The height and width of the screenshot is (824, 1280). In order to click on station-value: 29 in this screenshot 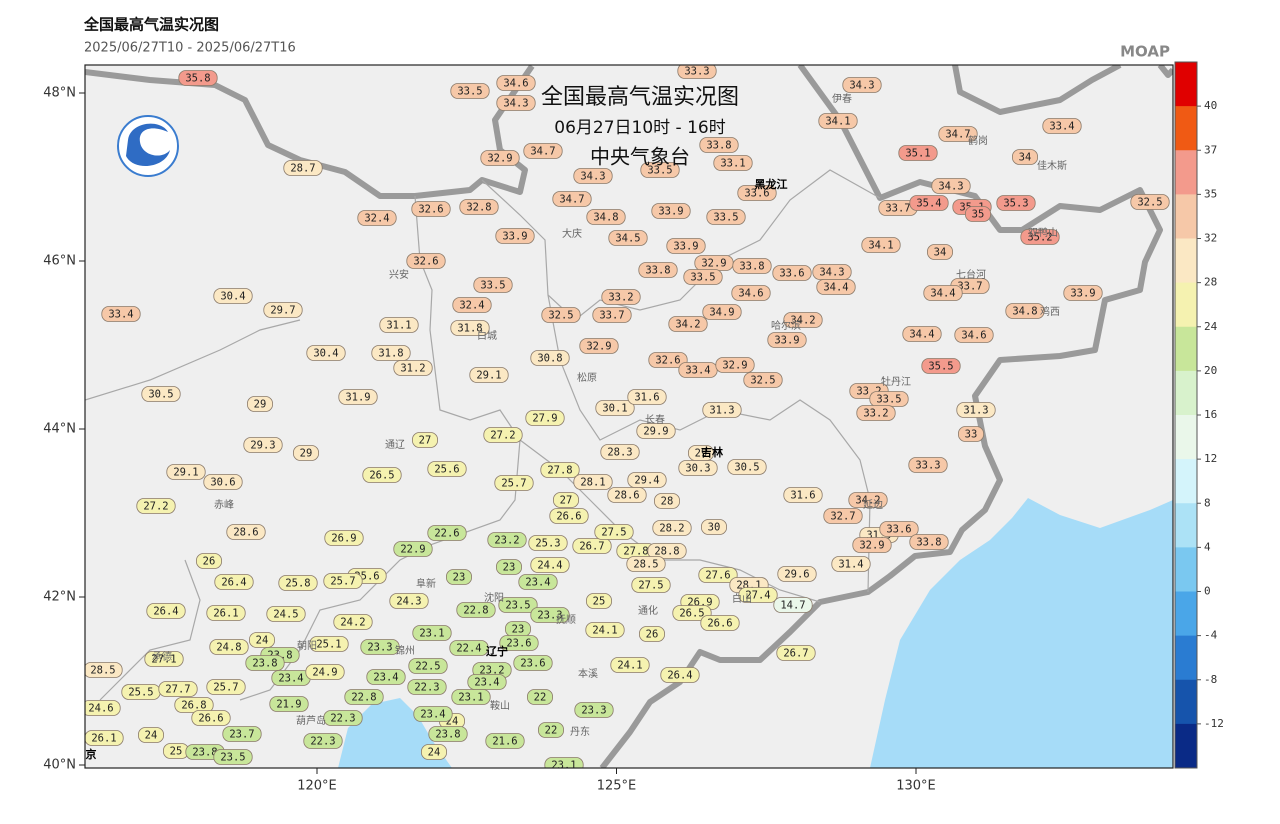, I will do `click(701, 454)`.